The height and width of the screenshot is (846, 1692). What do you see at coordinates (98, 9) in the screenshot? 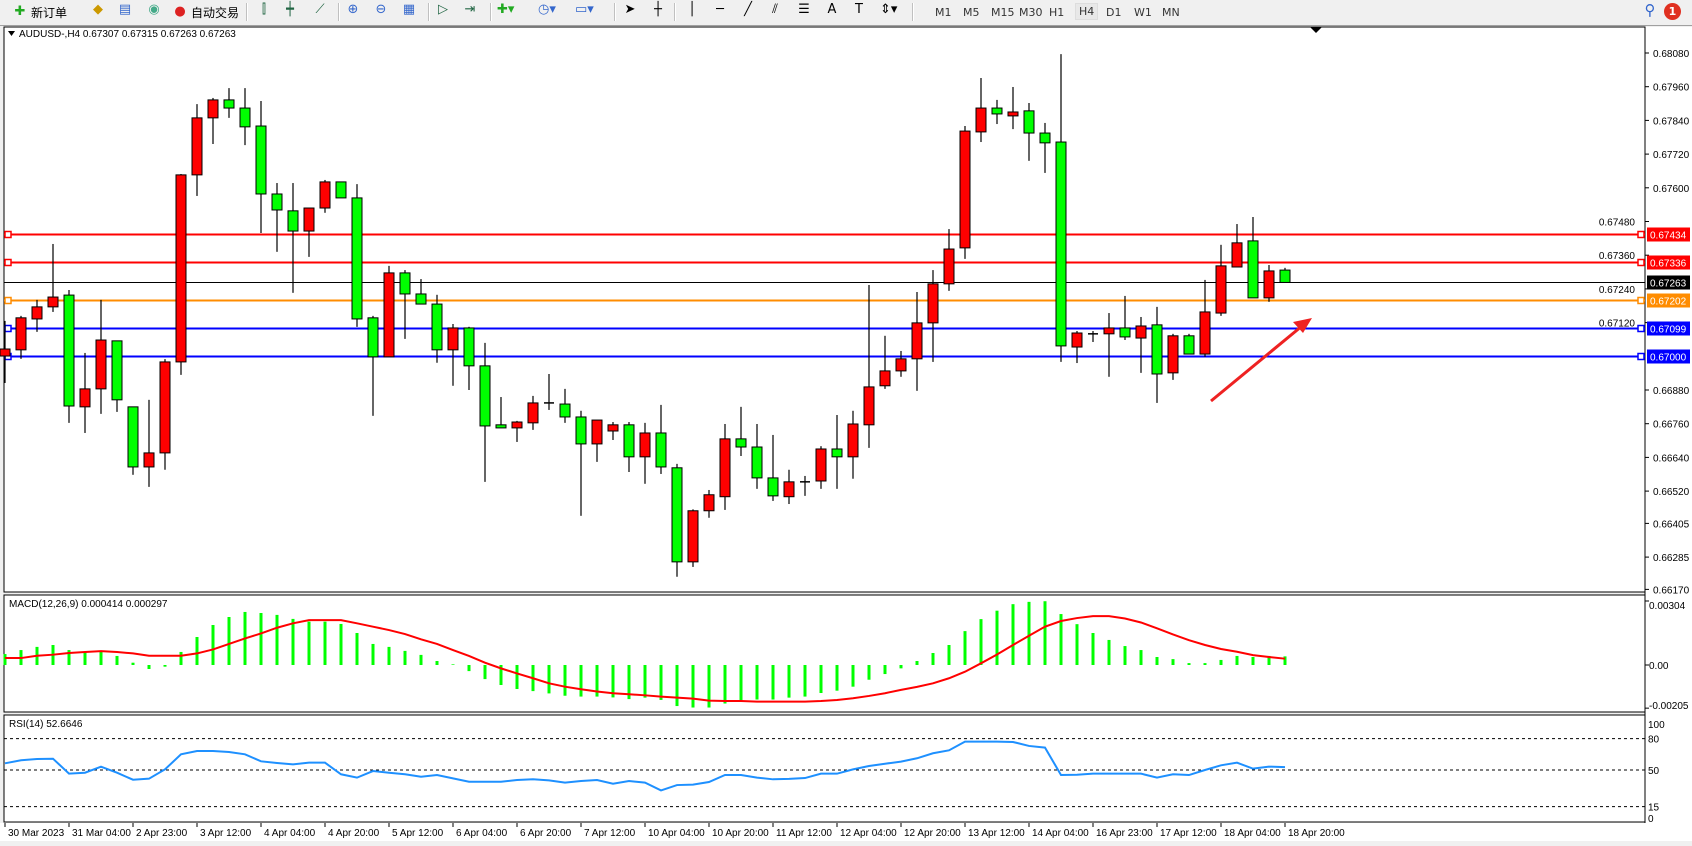
I see `folder-icon: ◆` at bounding box center [98, 9].